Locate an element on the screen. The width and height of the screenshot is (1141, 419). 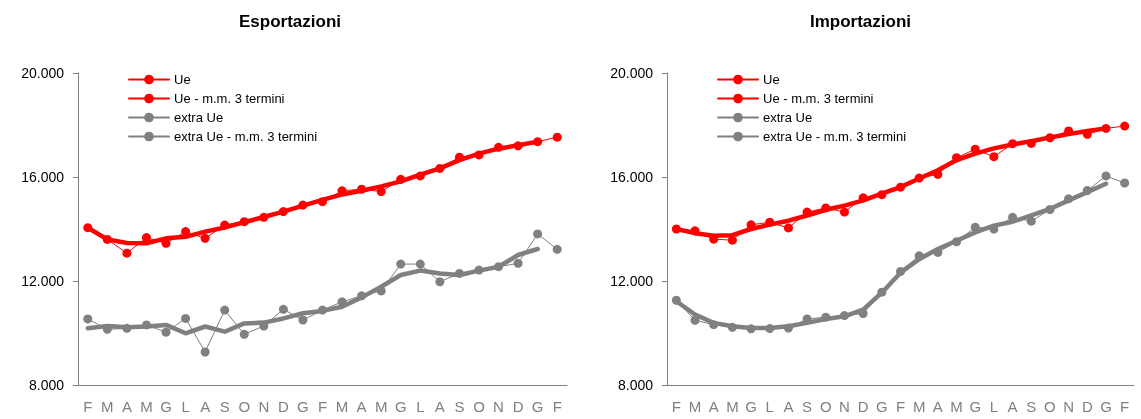
y-tick-label: 8.000 is located at coordinates (635, 385).